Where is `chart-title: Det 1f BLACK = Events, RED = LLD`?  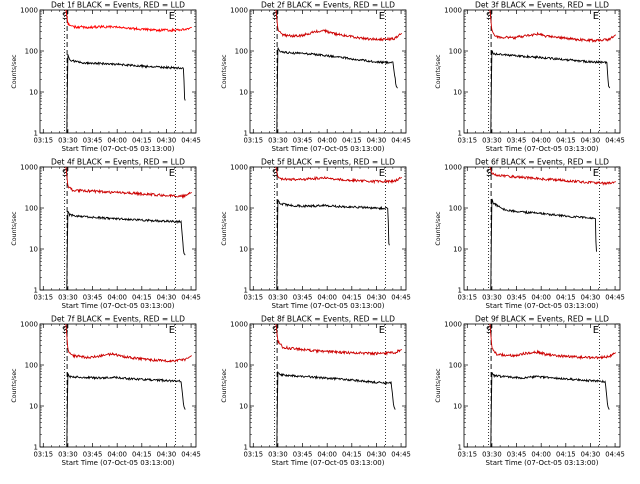 chart-title: Det 1f BLACK = Events, RED = LLD is located at coordinates (118, 5).